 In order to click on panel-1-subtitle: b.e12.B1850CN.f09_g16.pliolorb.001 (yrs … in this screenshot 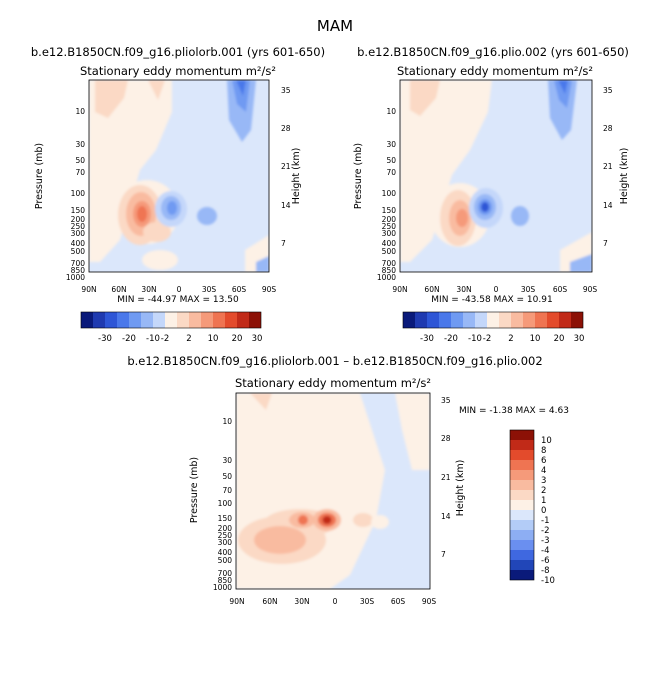, I will do `click(178, 52)`.